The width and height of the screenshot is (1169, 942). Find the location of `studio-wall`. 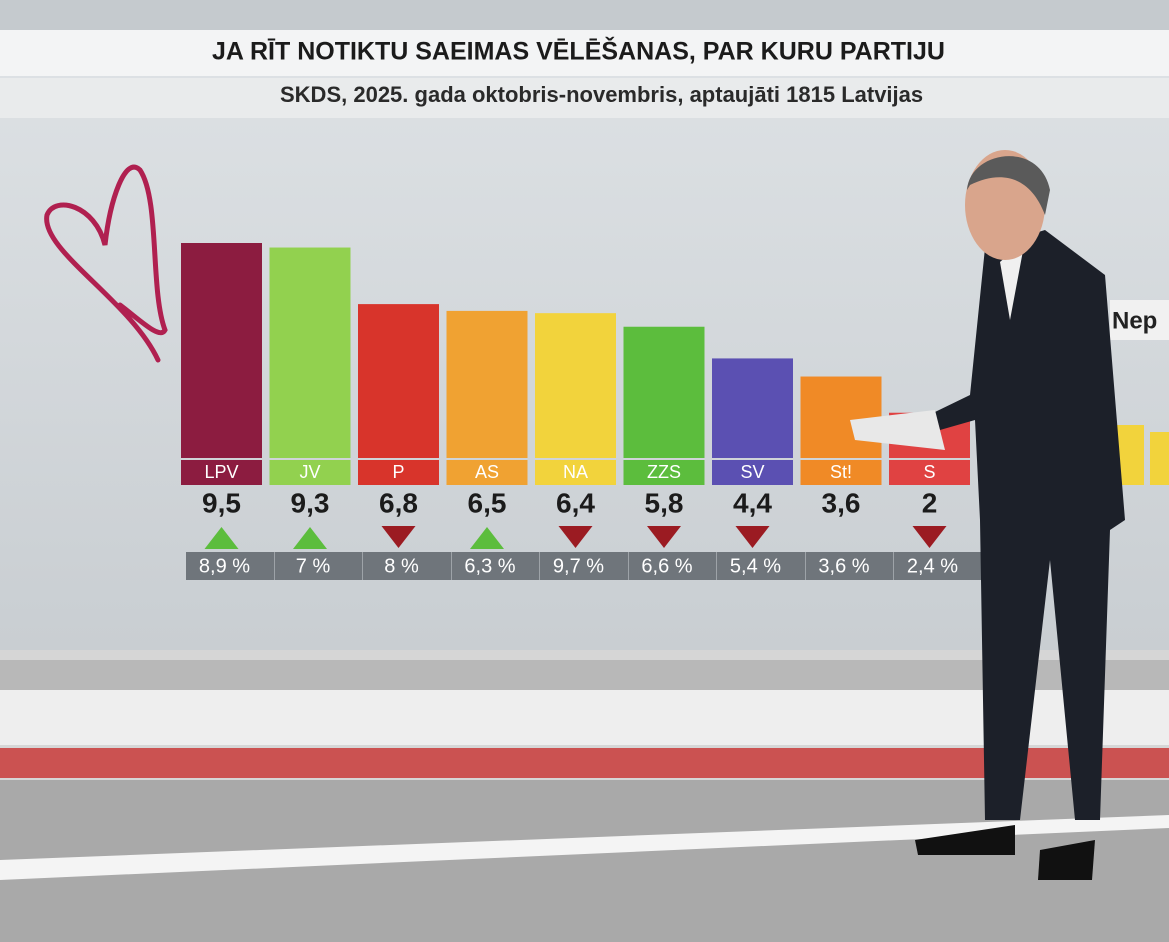

studio-wall is located at coordinates (584, 717).